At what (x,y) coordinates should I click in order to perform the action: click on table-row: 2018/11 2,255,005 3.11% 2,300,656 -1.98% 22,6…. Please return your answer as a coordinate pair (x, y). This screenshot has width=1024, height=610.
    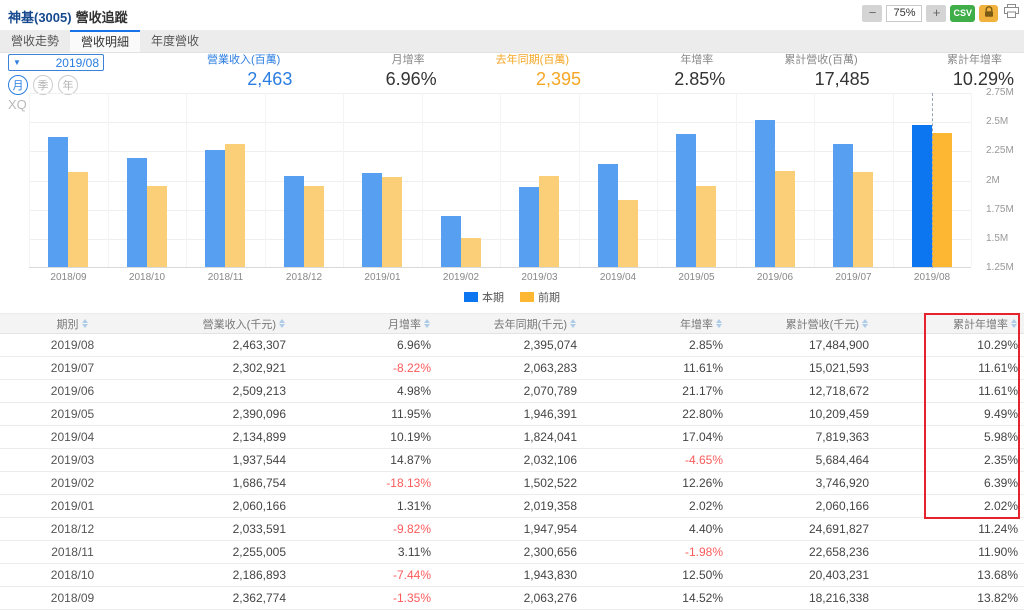
    Looking at the image, I should click on (512, 552).